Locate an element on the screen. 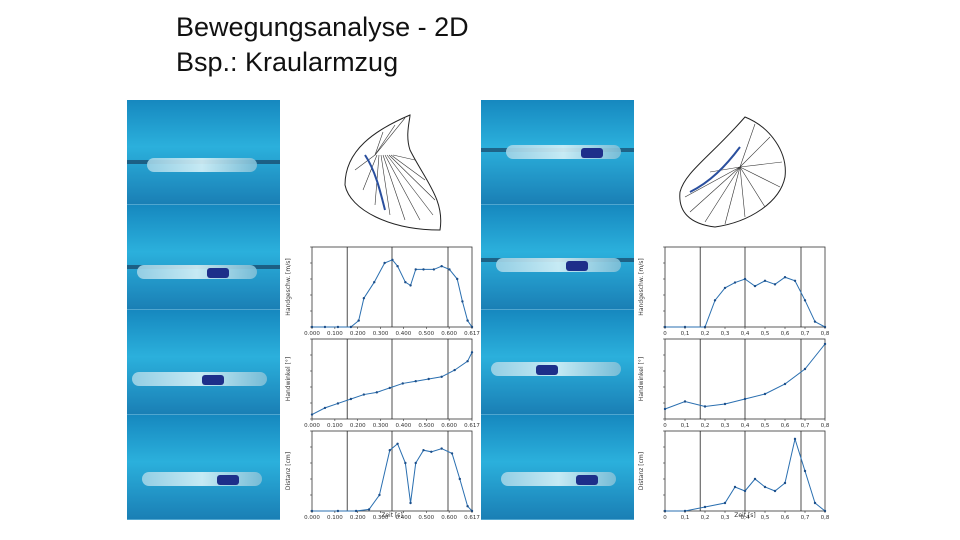 The width and height of the screenshot is (960, 540). arm-trajectory-left is located at coordinates (393, 172).